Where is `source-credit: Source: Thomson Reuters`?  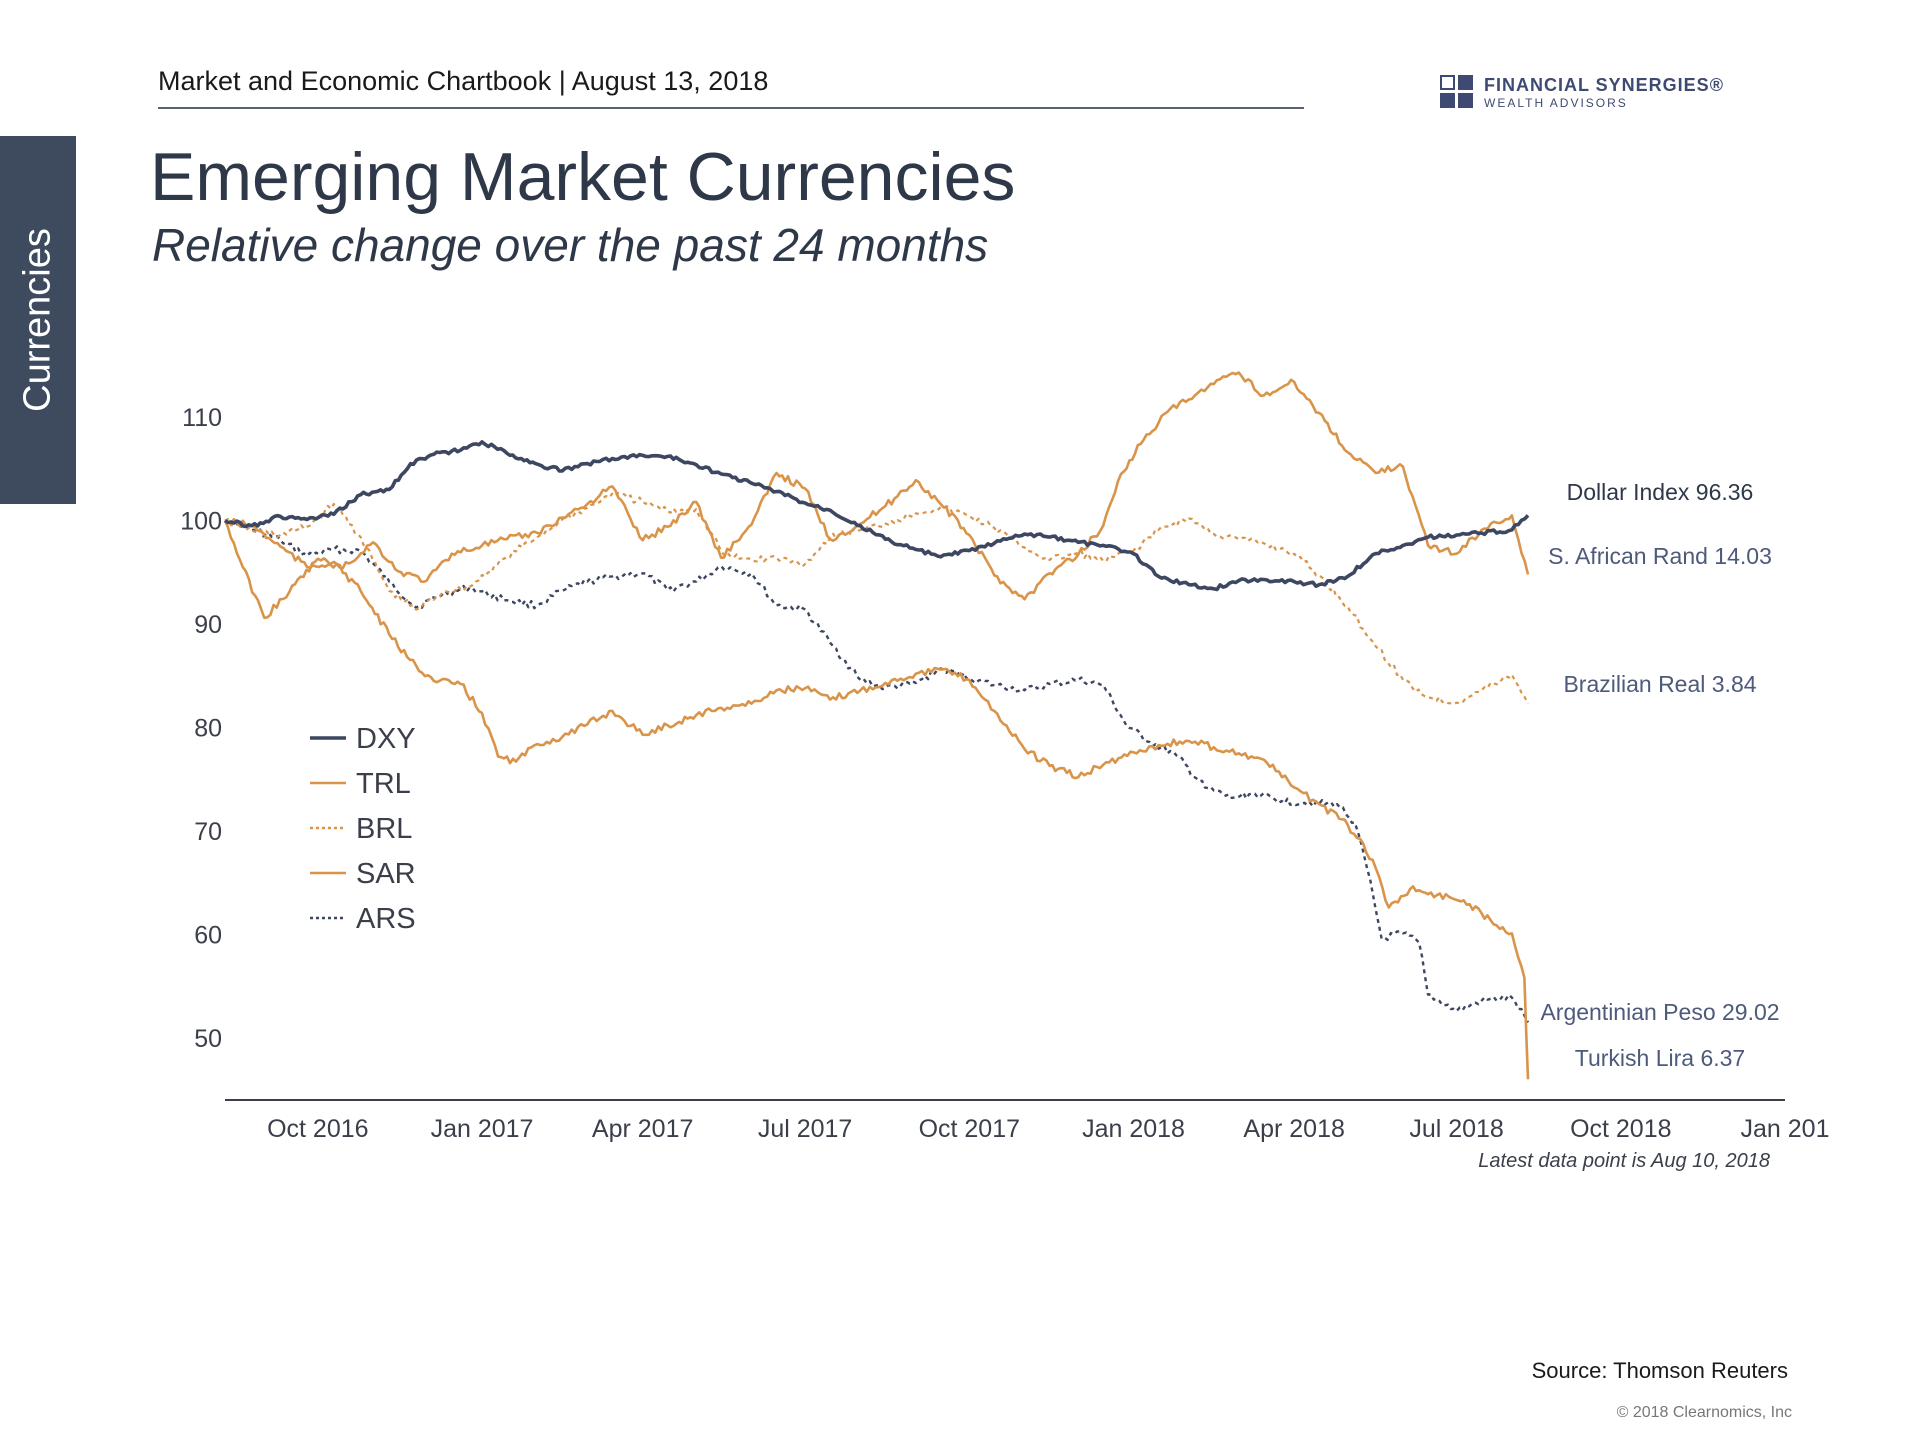 source-credit: Source: Thomson Reuters is located at coordinates (1659, 1370).